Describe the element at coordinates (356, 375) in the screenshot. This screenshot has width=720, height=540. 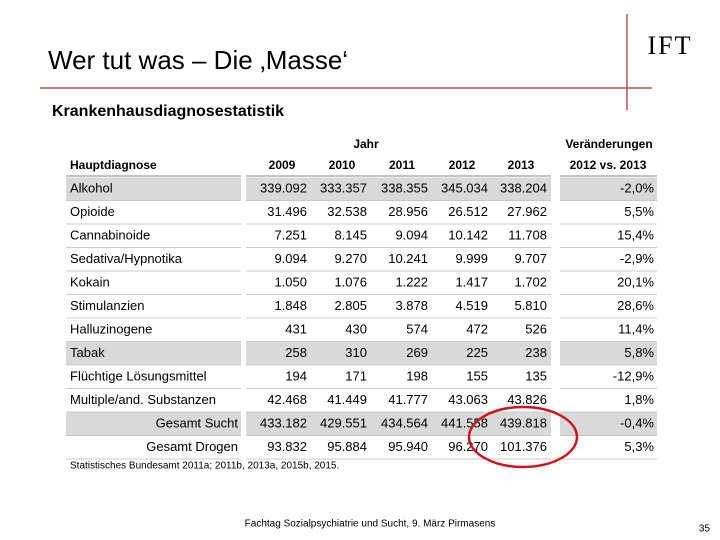
I see `cell-value: 171` at that location.